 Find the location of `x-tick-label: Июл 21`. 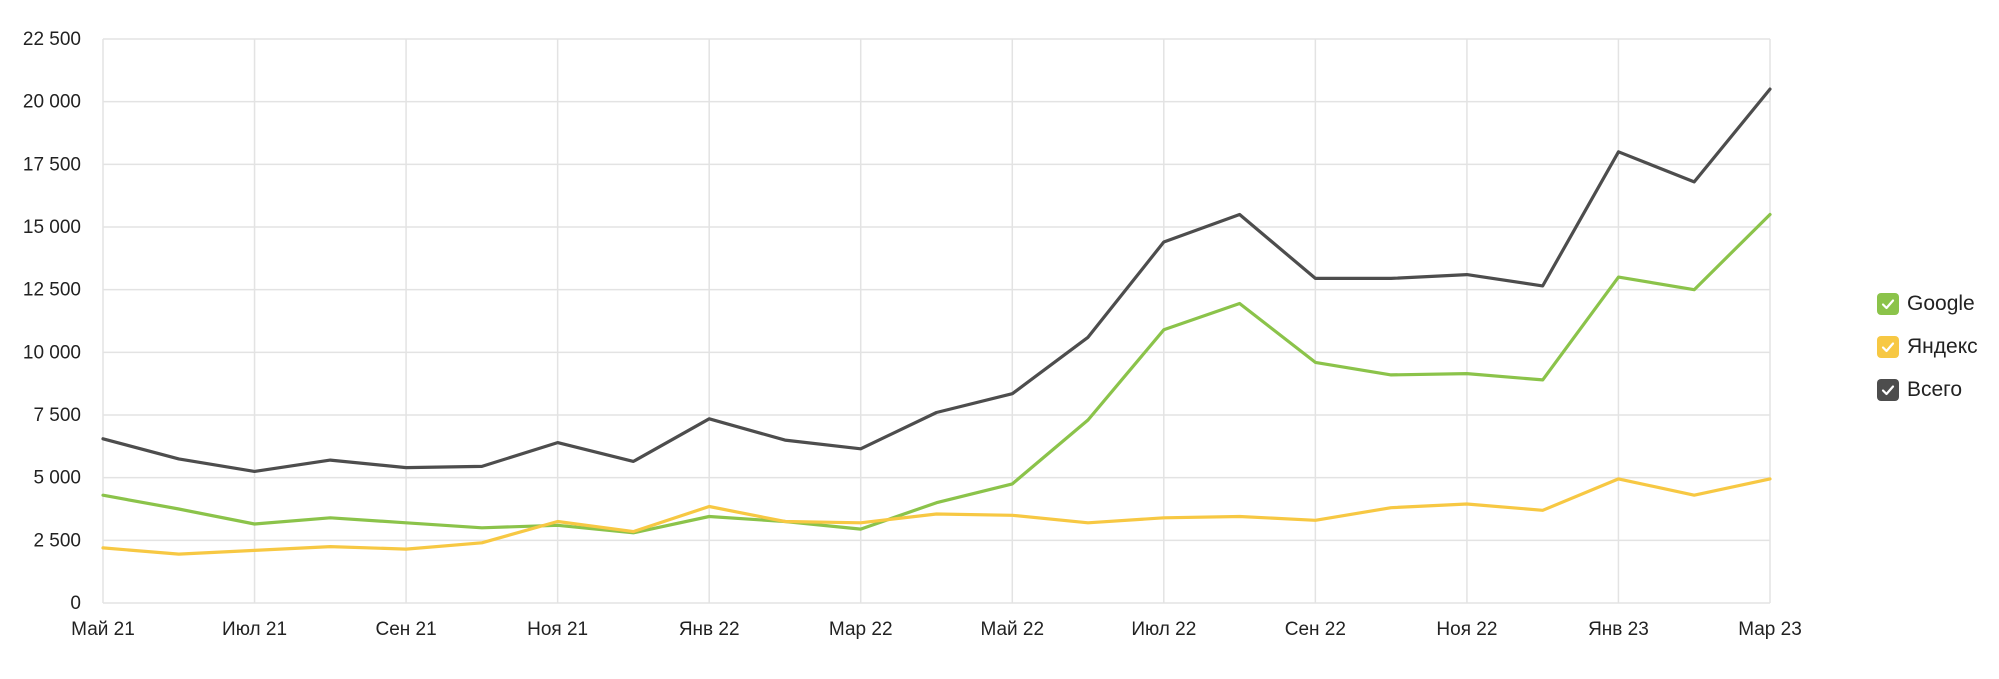

x-tick-label: Июл 21 is located at coordinates (254, 629).